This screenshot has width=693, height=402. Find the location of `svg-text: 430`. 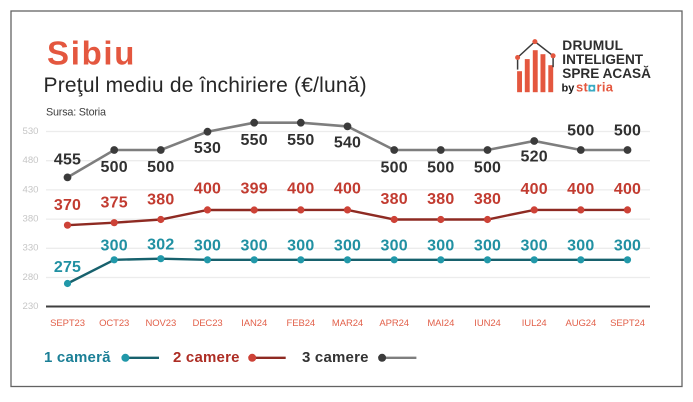

svg-text: 430 is located at coordinates (30, 189).